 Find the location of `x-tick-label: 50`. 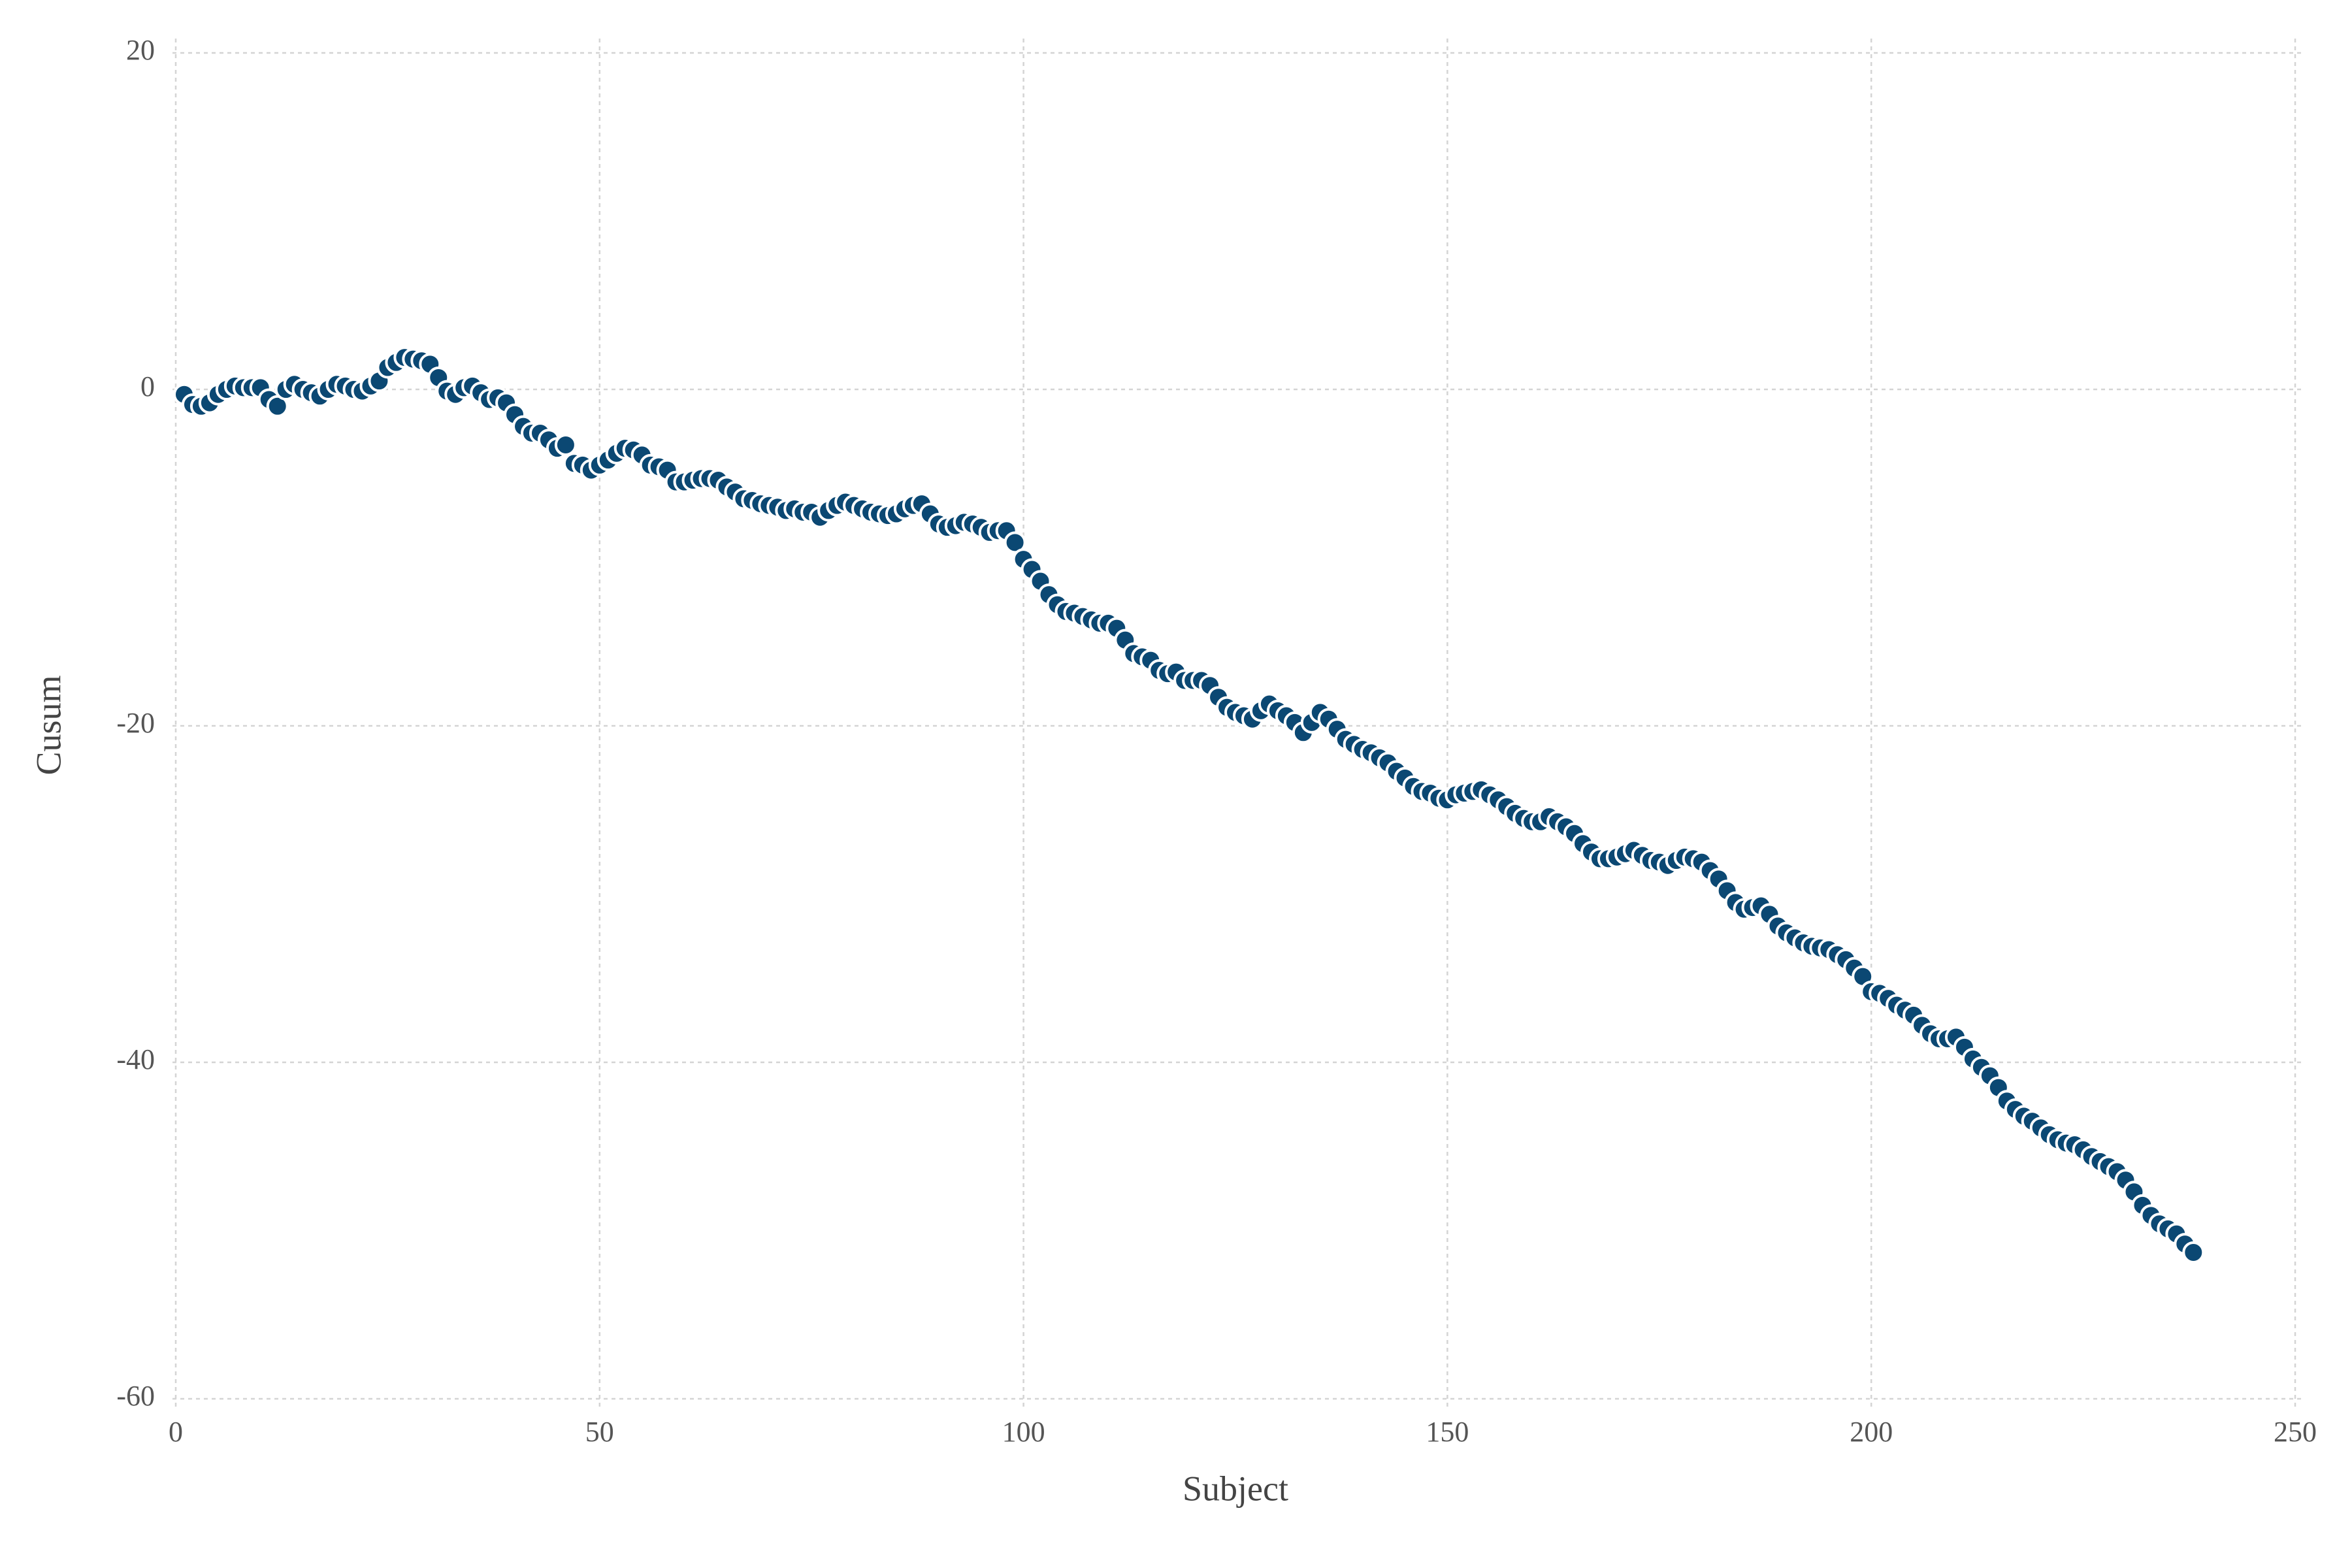

x-tick-label: 50 is located at coordinates (599, 1432).